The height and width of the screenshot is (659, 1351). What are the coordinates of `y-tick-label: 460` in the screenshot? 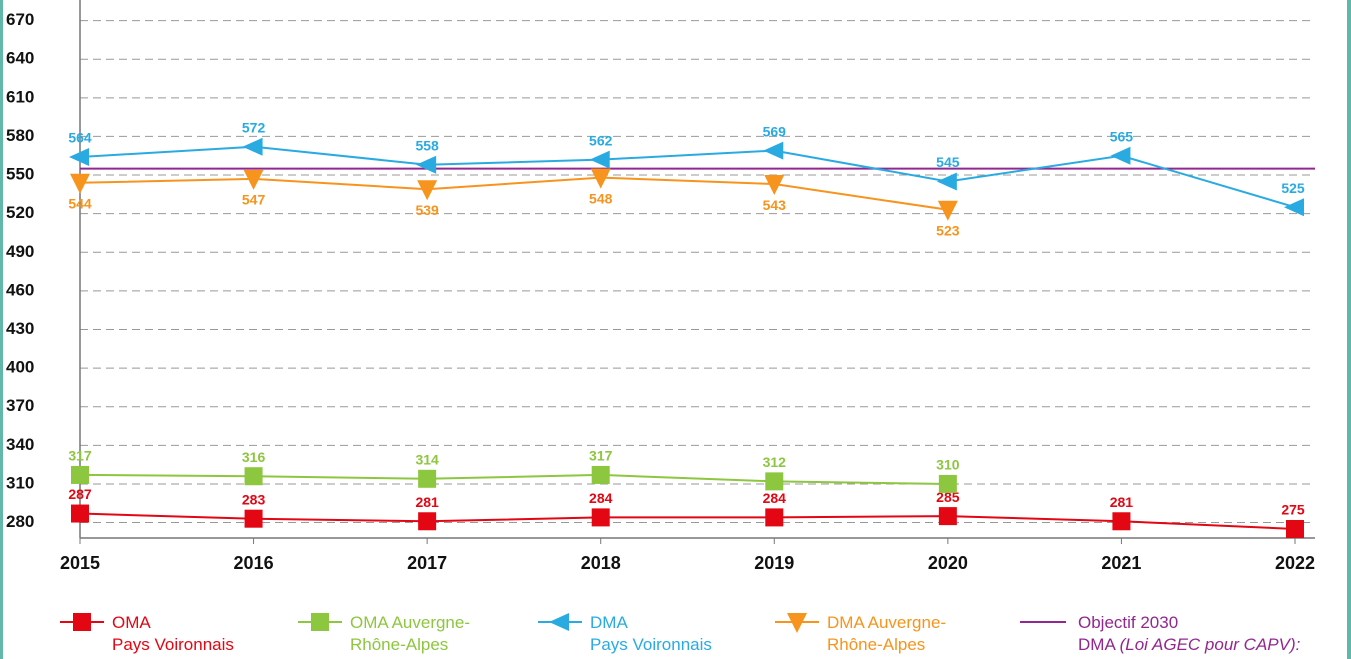 It's located at (20, 289).